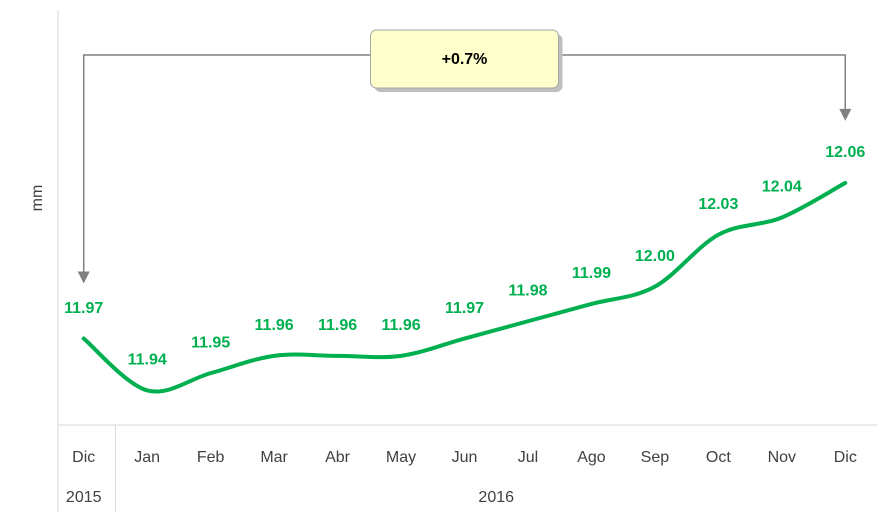 Image resolution: width=877 pixels, height=512 pixels. What do you see at coordinates (782, 187) in the screenshot?
I see `data-label: 12.04` at bounding box center [782, 187].